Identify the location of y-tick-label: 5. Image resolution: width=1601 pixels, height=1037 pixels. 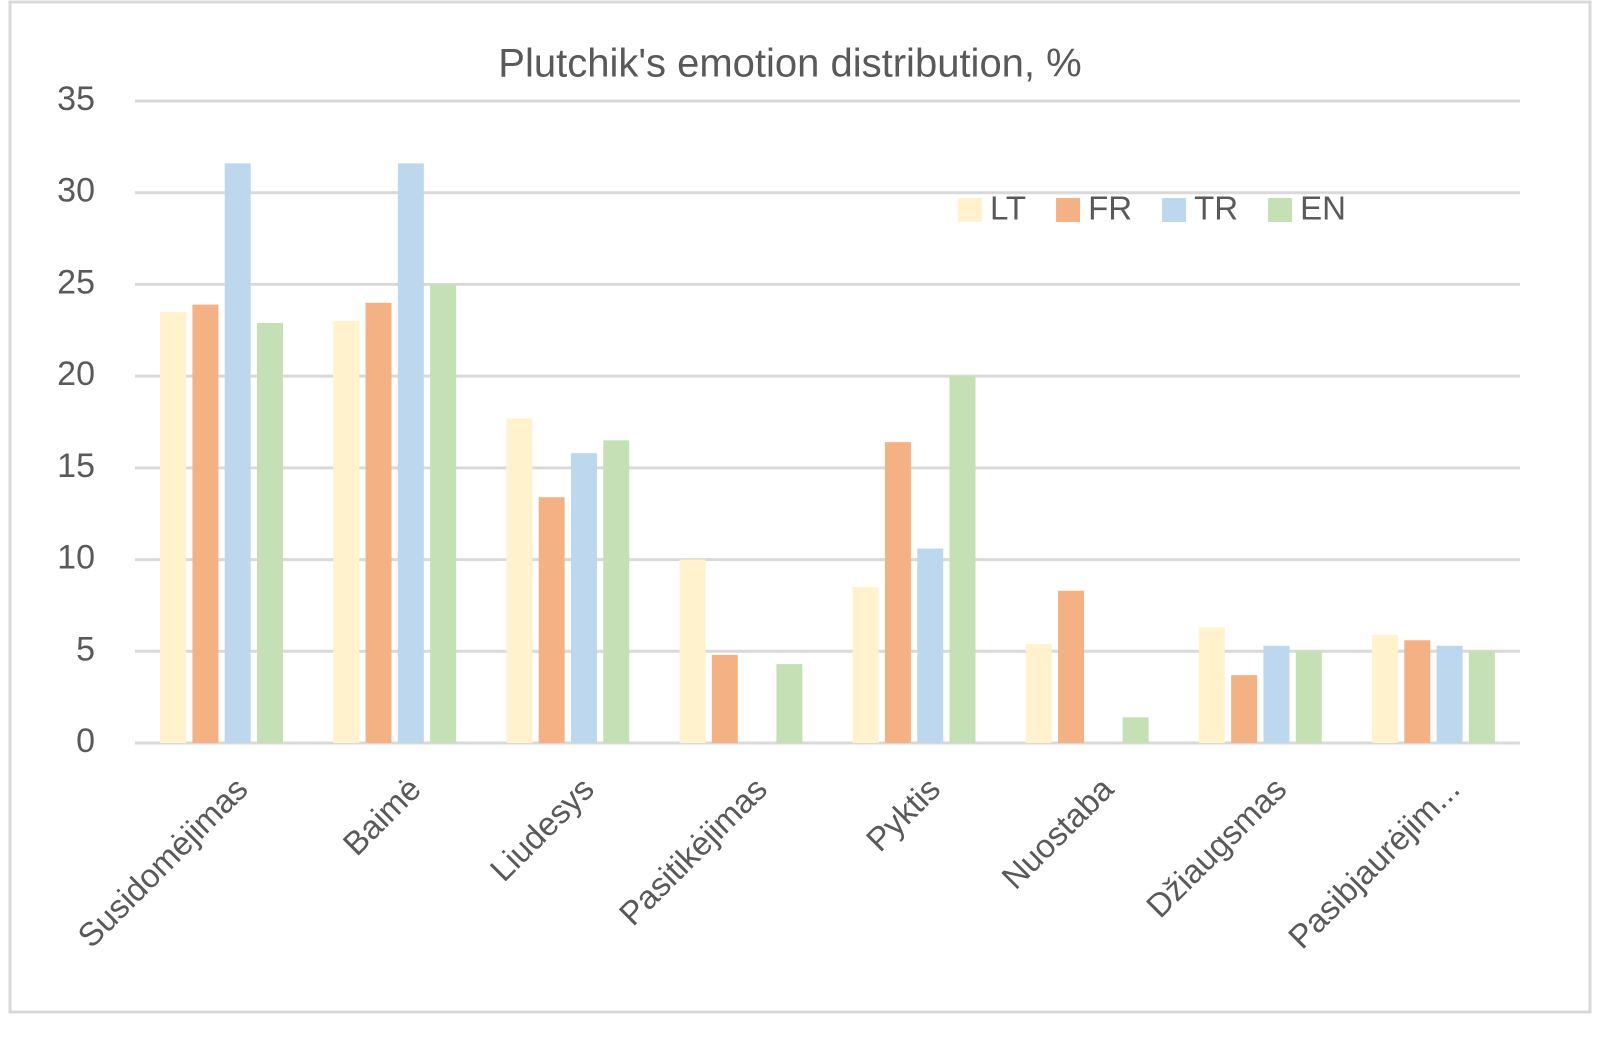
(85, 649).